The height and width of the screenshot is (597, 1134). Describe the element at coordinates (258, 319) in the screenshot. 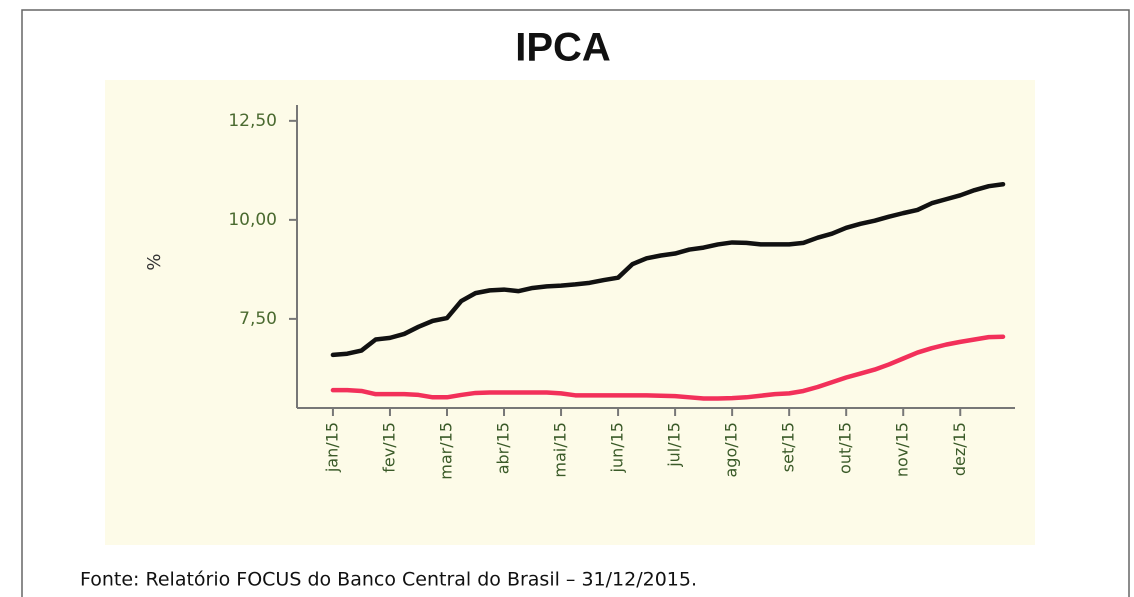

I see `y-tick-label: 7,50` at that location.